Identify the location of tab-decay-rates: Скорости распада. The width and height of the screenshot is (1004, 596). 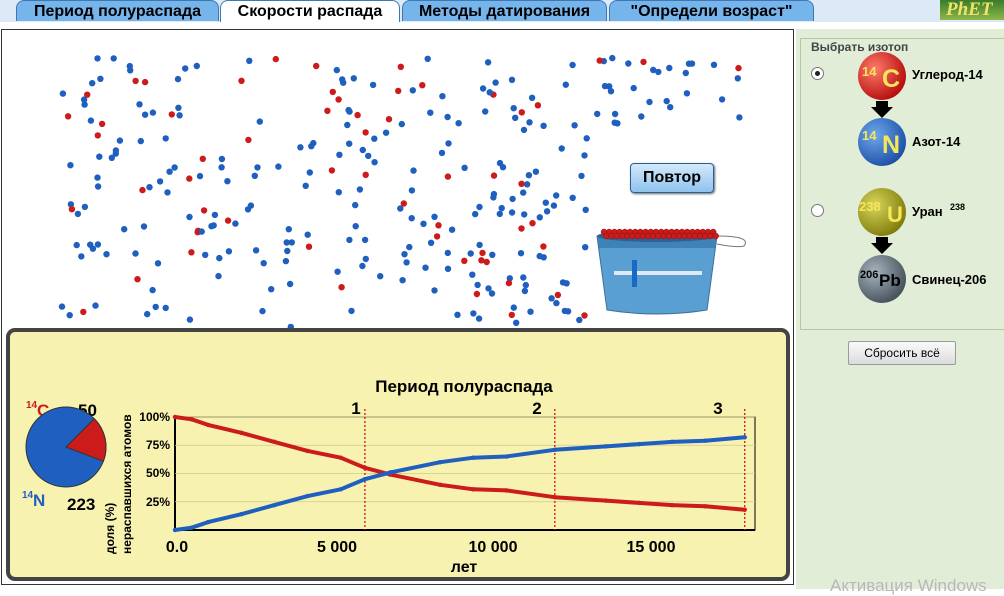
(310, 11).